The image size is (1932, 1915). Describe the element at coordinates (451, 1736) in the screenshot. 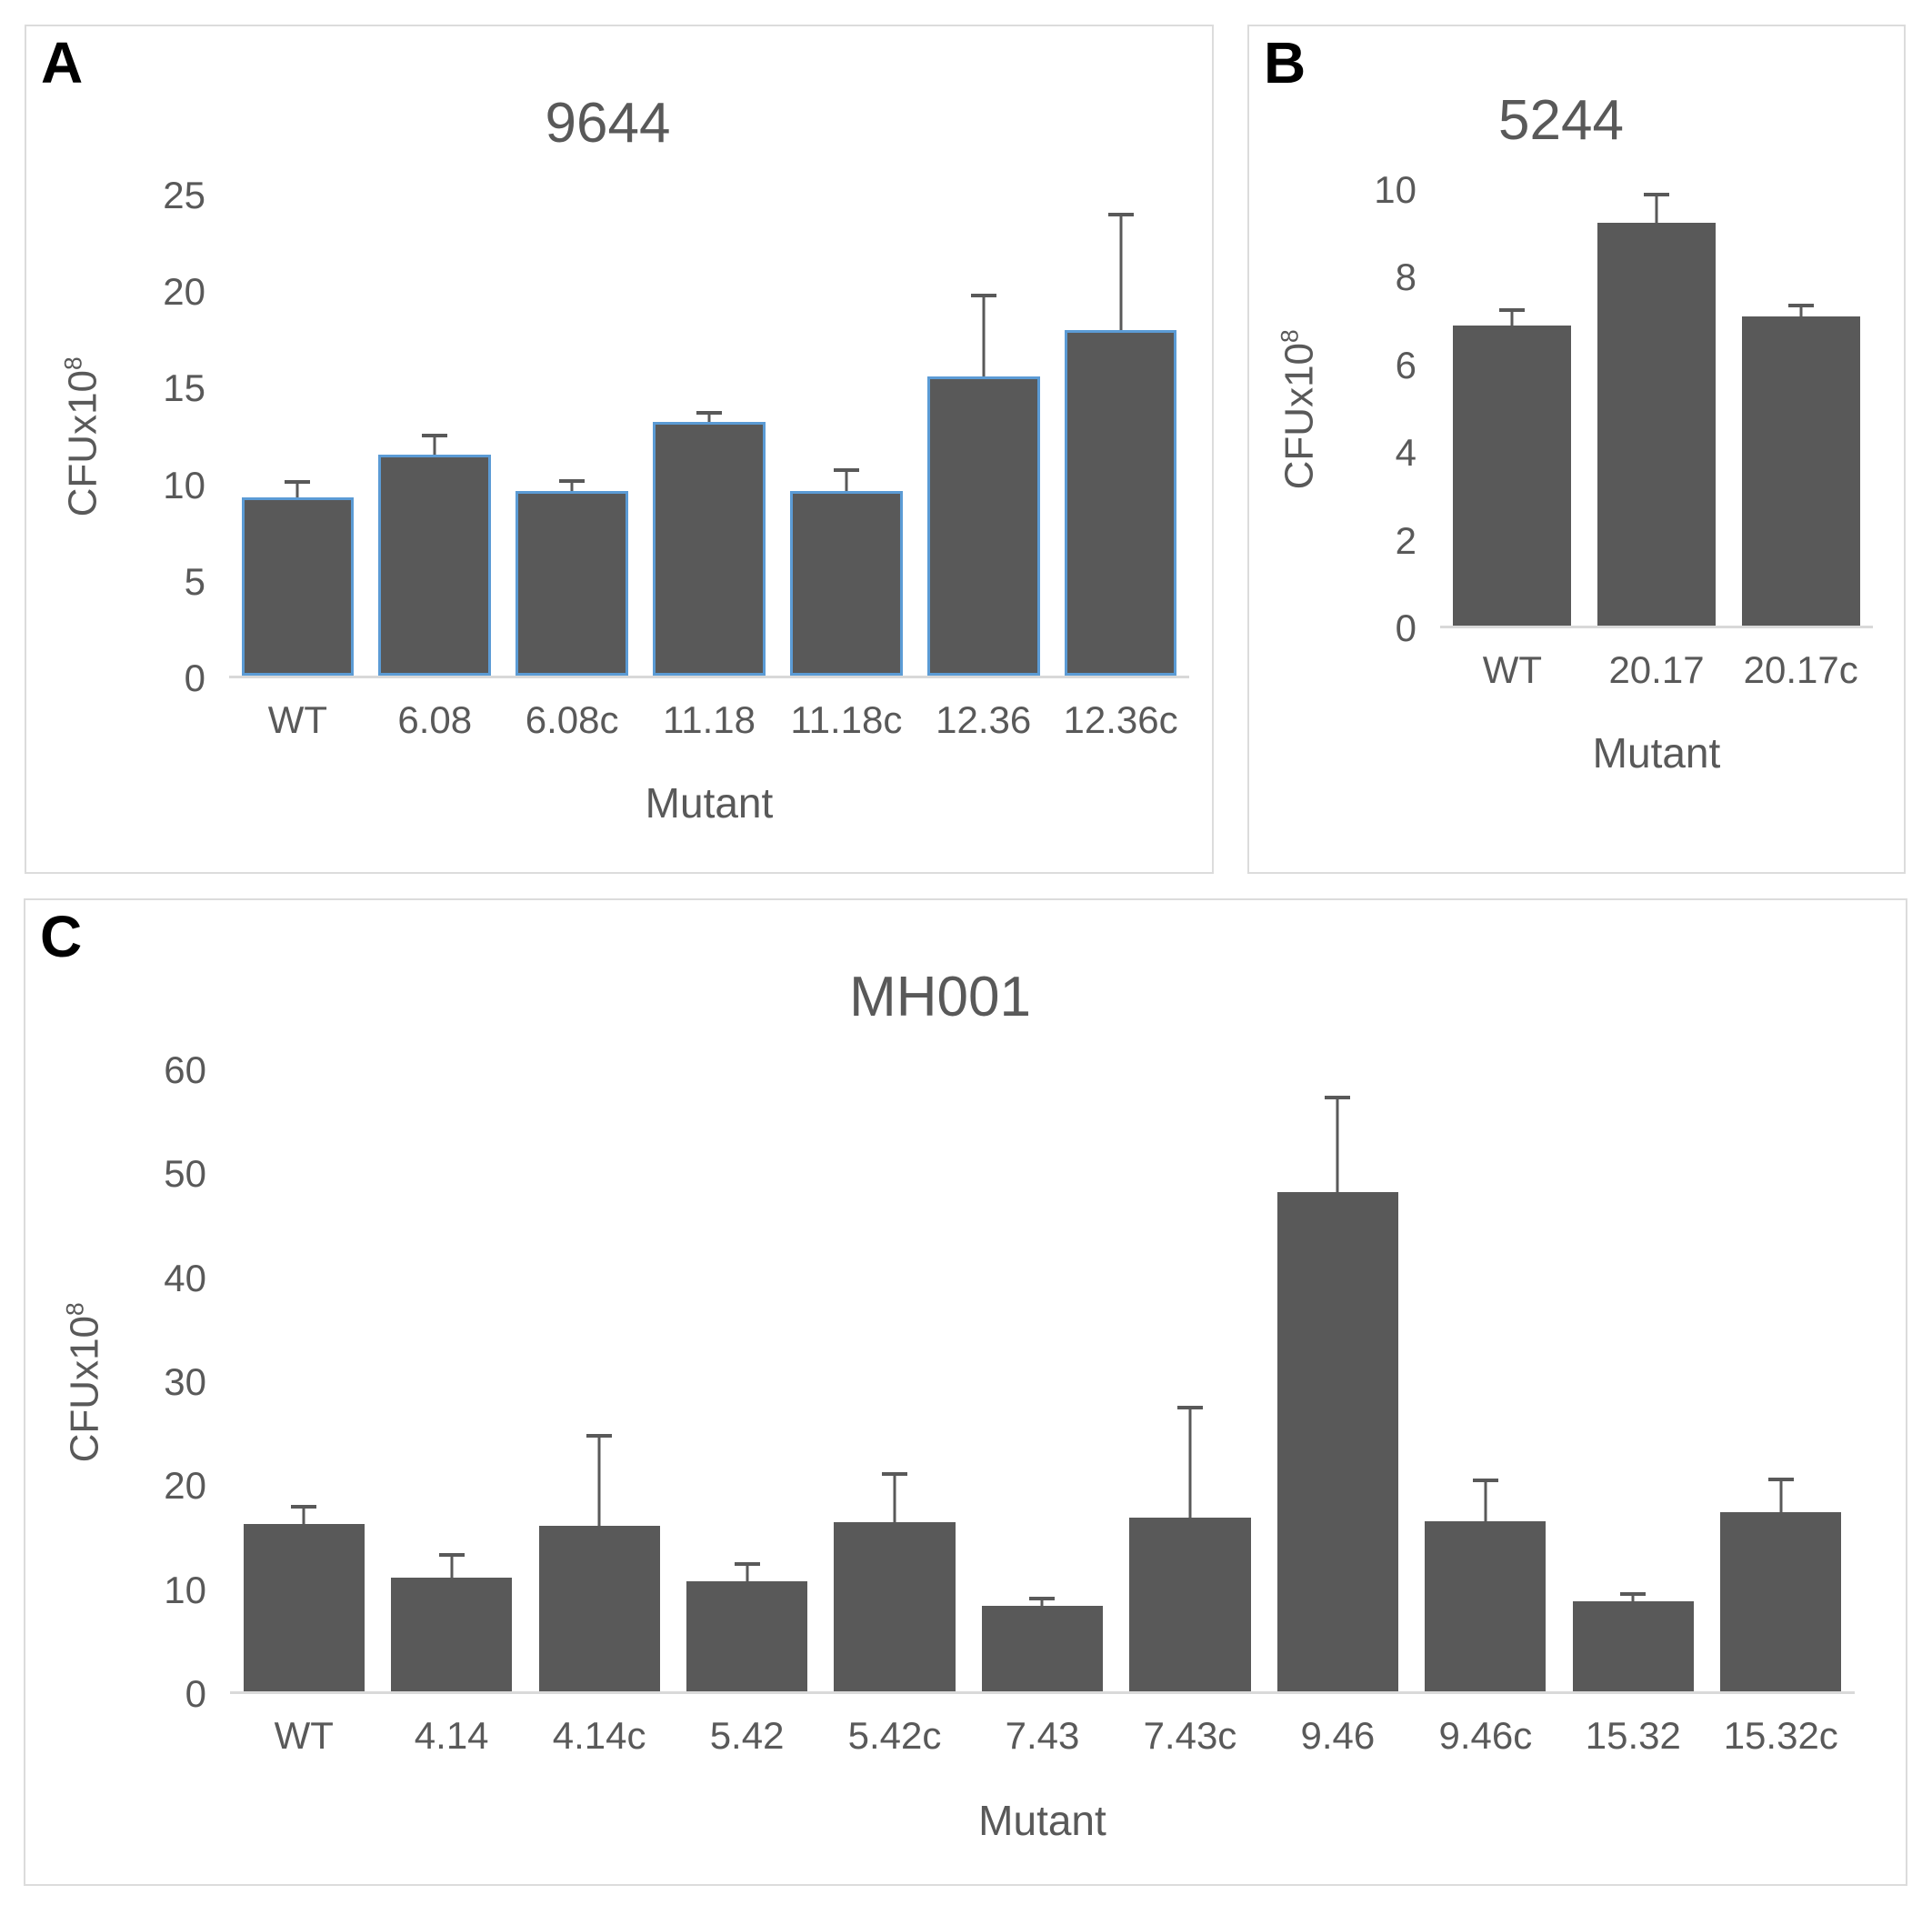

I see `x-tick-label: 4.14` at that location.